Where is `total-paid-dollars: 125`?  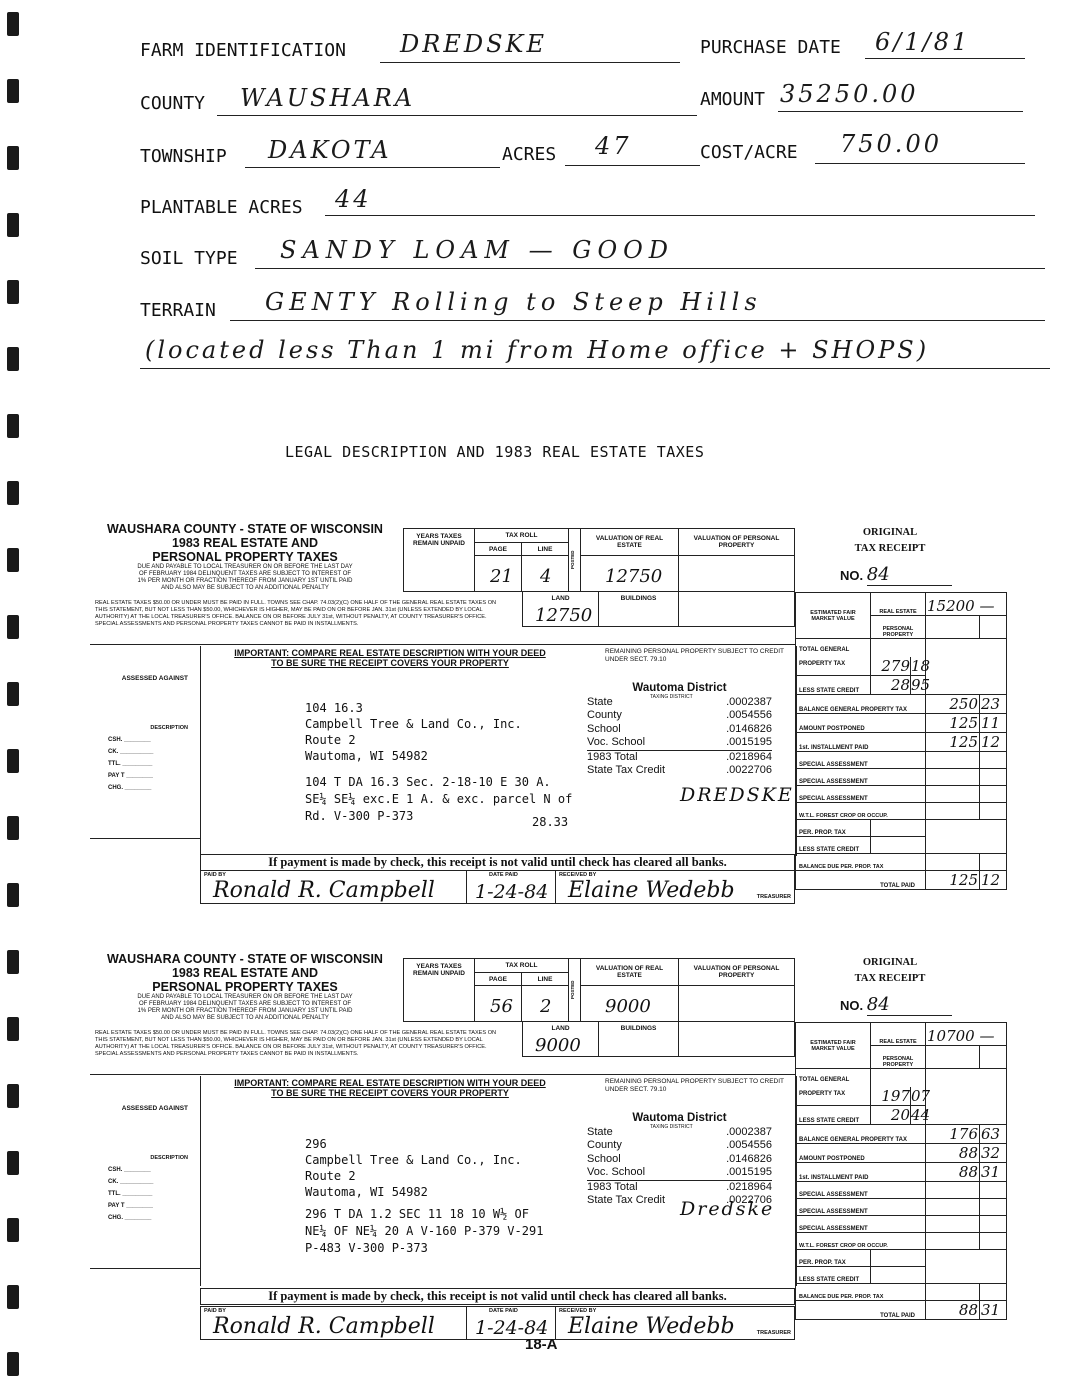 total-paid-dollars: 125 is located at coordinates (952, 880).